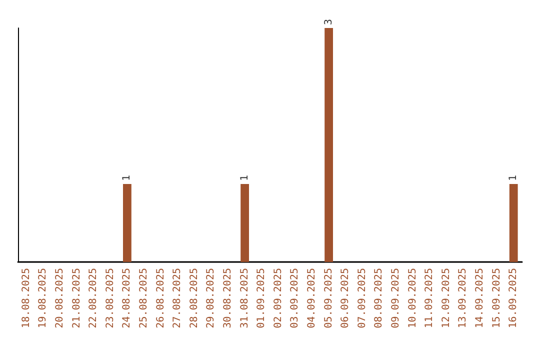 The height and width of the screenshot is (340, 540). I want to click on x-tick-label: 09.09.2025, so click(396, 298).